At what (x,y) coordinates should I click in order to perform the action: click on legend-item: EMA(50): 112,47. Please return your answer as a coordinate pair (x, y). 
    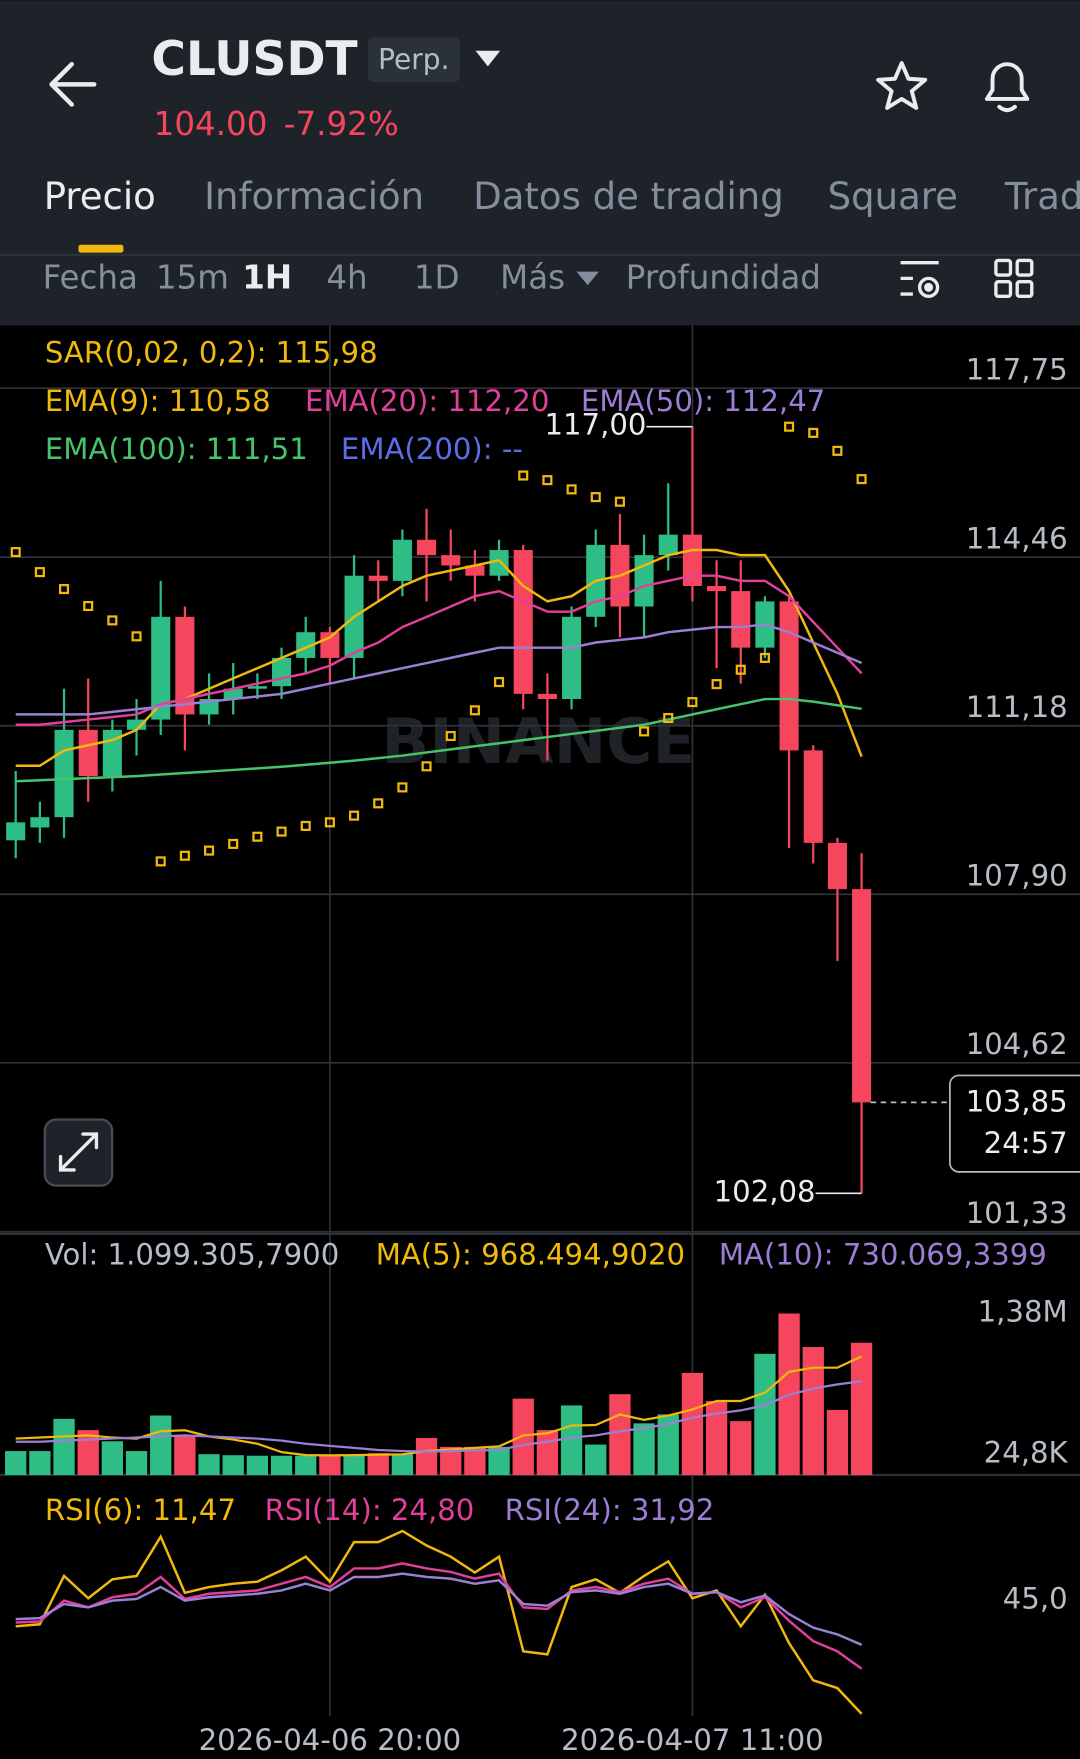
    Looking at the image, I should click on (703, 401).